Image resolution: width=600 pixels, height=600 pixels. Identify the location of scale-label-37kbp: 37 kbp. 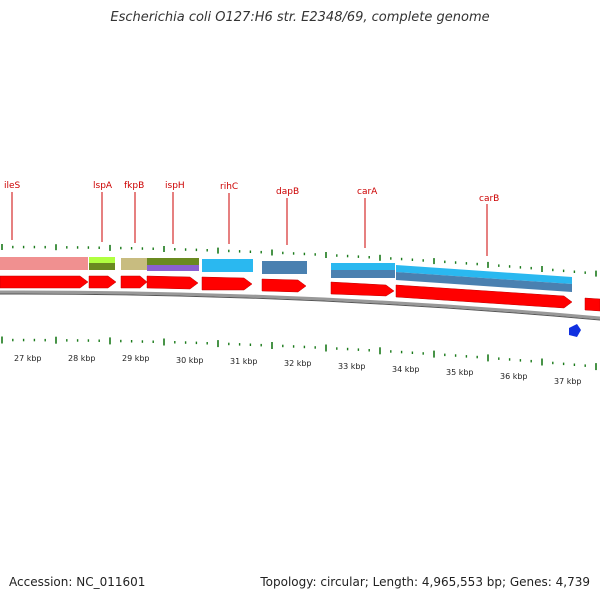
(568, 381).